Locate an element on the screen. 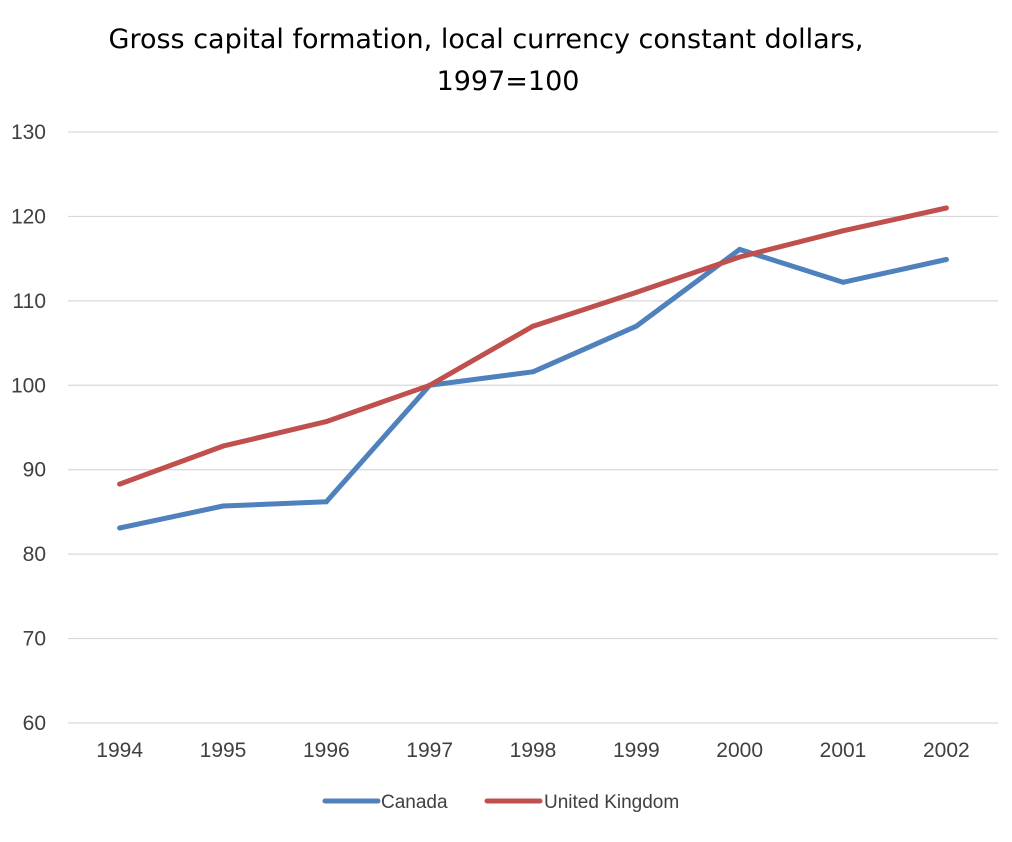 The height and width of the screenshot is (842, 1012). y-axis-ticks: 60 70 80 90 100 110 120 130 is located at coordinates (28, 428).